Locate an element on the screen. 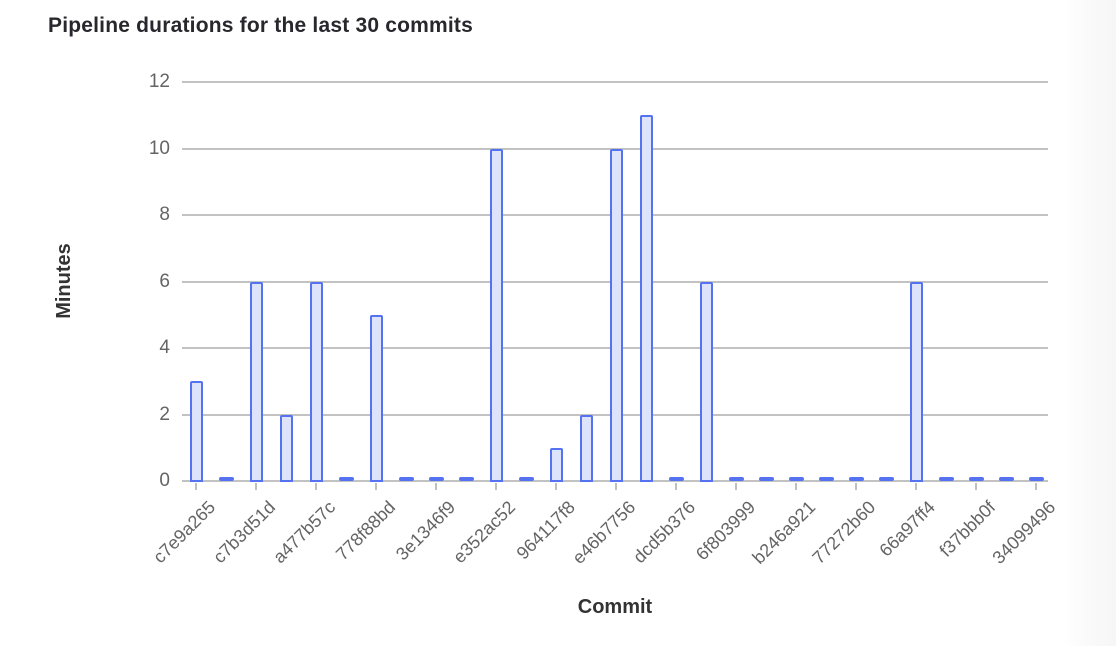 The height and width of the screenshot is (646, 1116). x-axis-tick-label: e352ac52 is located at coordinates (484, 532).